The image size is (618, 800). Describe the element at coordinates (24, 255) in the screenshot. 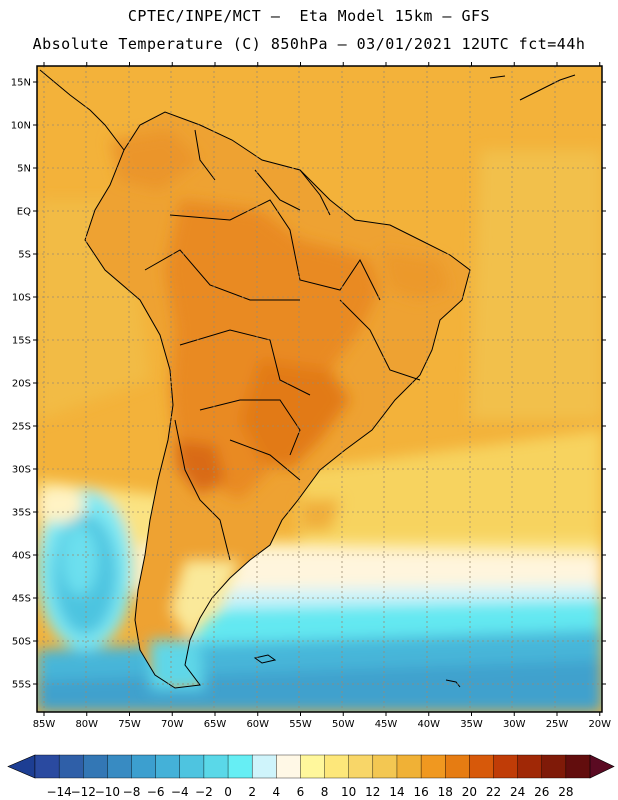

I see `lat-label: 5S` at that location.